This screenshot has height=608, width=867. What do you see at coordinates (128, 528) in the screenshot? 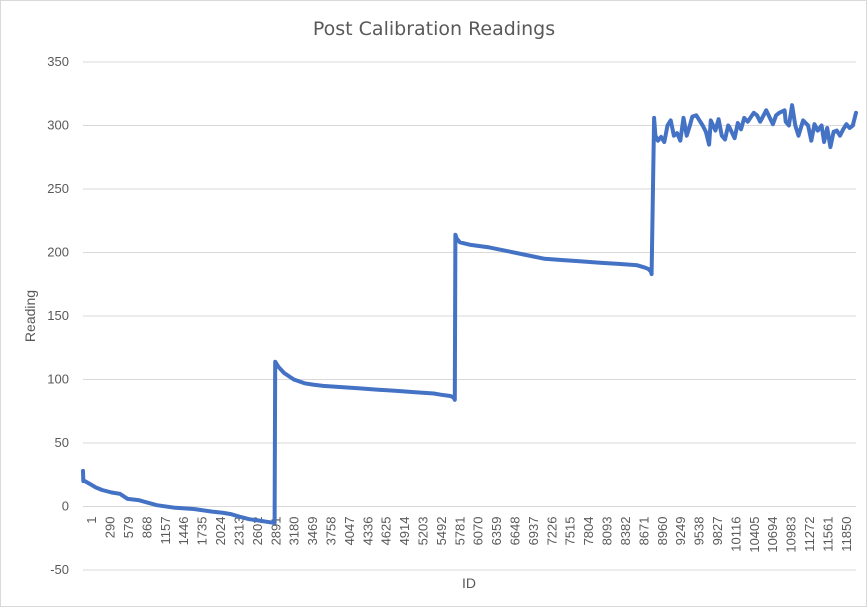
I see `x-tick-label: 579` at bounding box center [128, 528].